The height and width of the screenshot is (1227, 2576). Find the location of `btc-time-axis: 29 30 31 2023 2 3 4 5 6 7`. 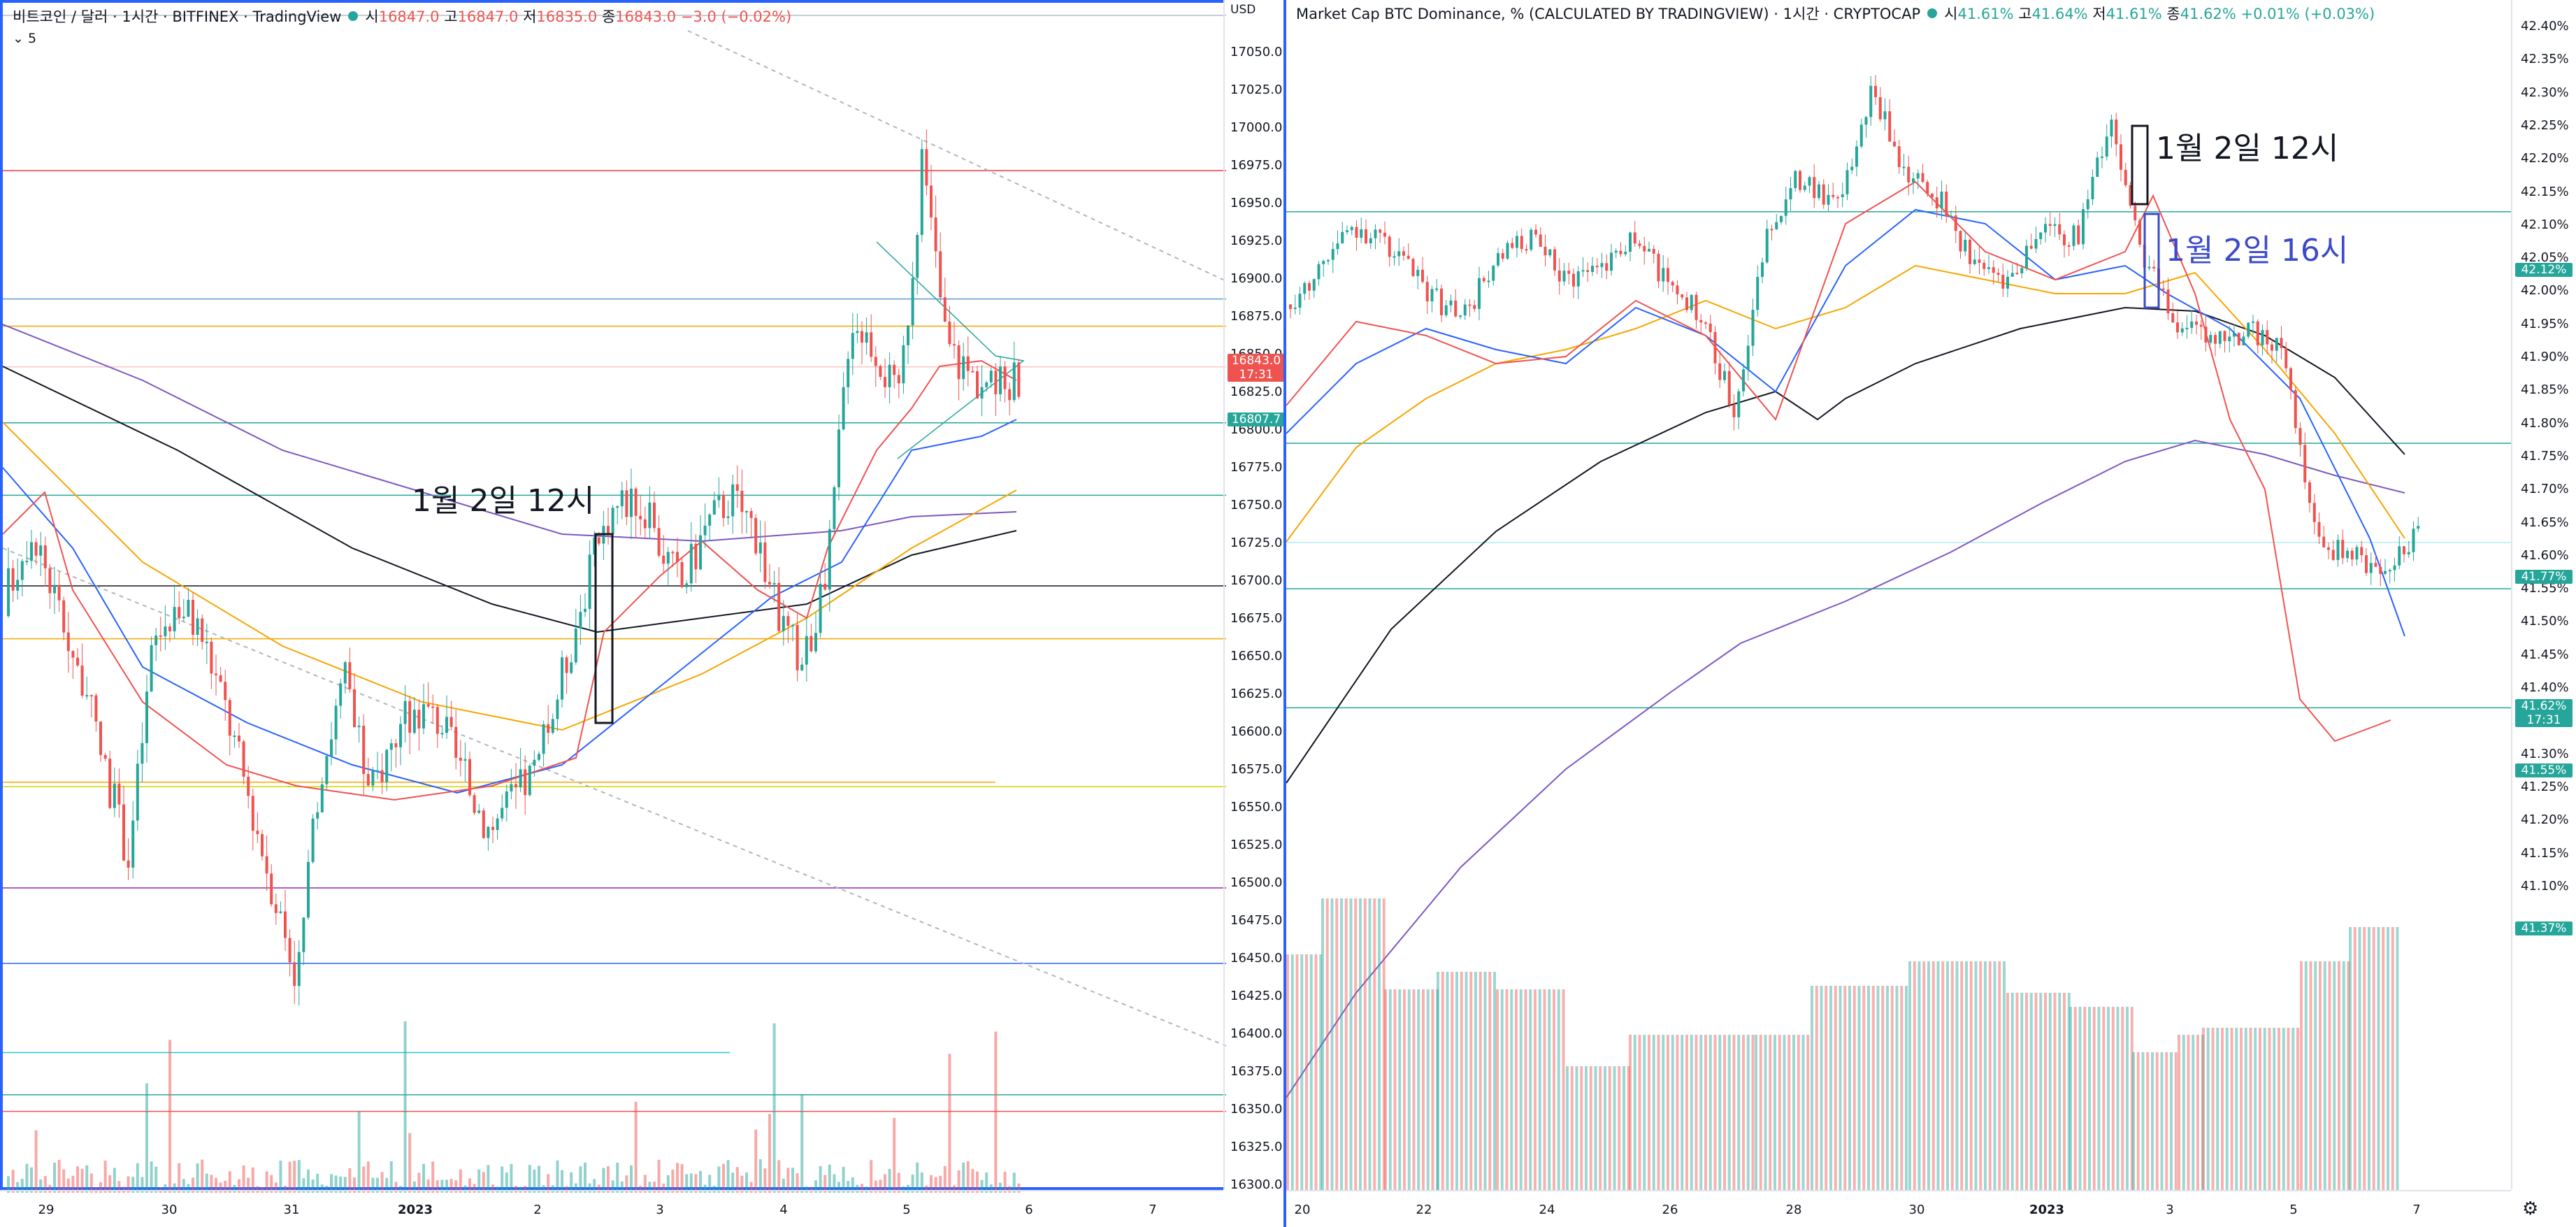

btc-time-axis: 29 30 31 2023 2 3 4 5 6 7 is located at coordinates (611, 1208).